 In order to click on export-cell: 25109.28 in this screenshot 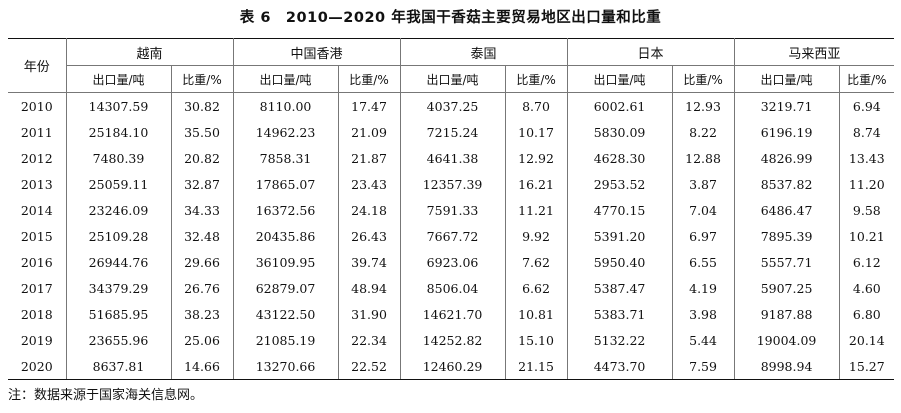, I will do `click(119, 236)`.